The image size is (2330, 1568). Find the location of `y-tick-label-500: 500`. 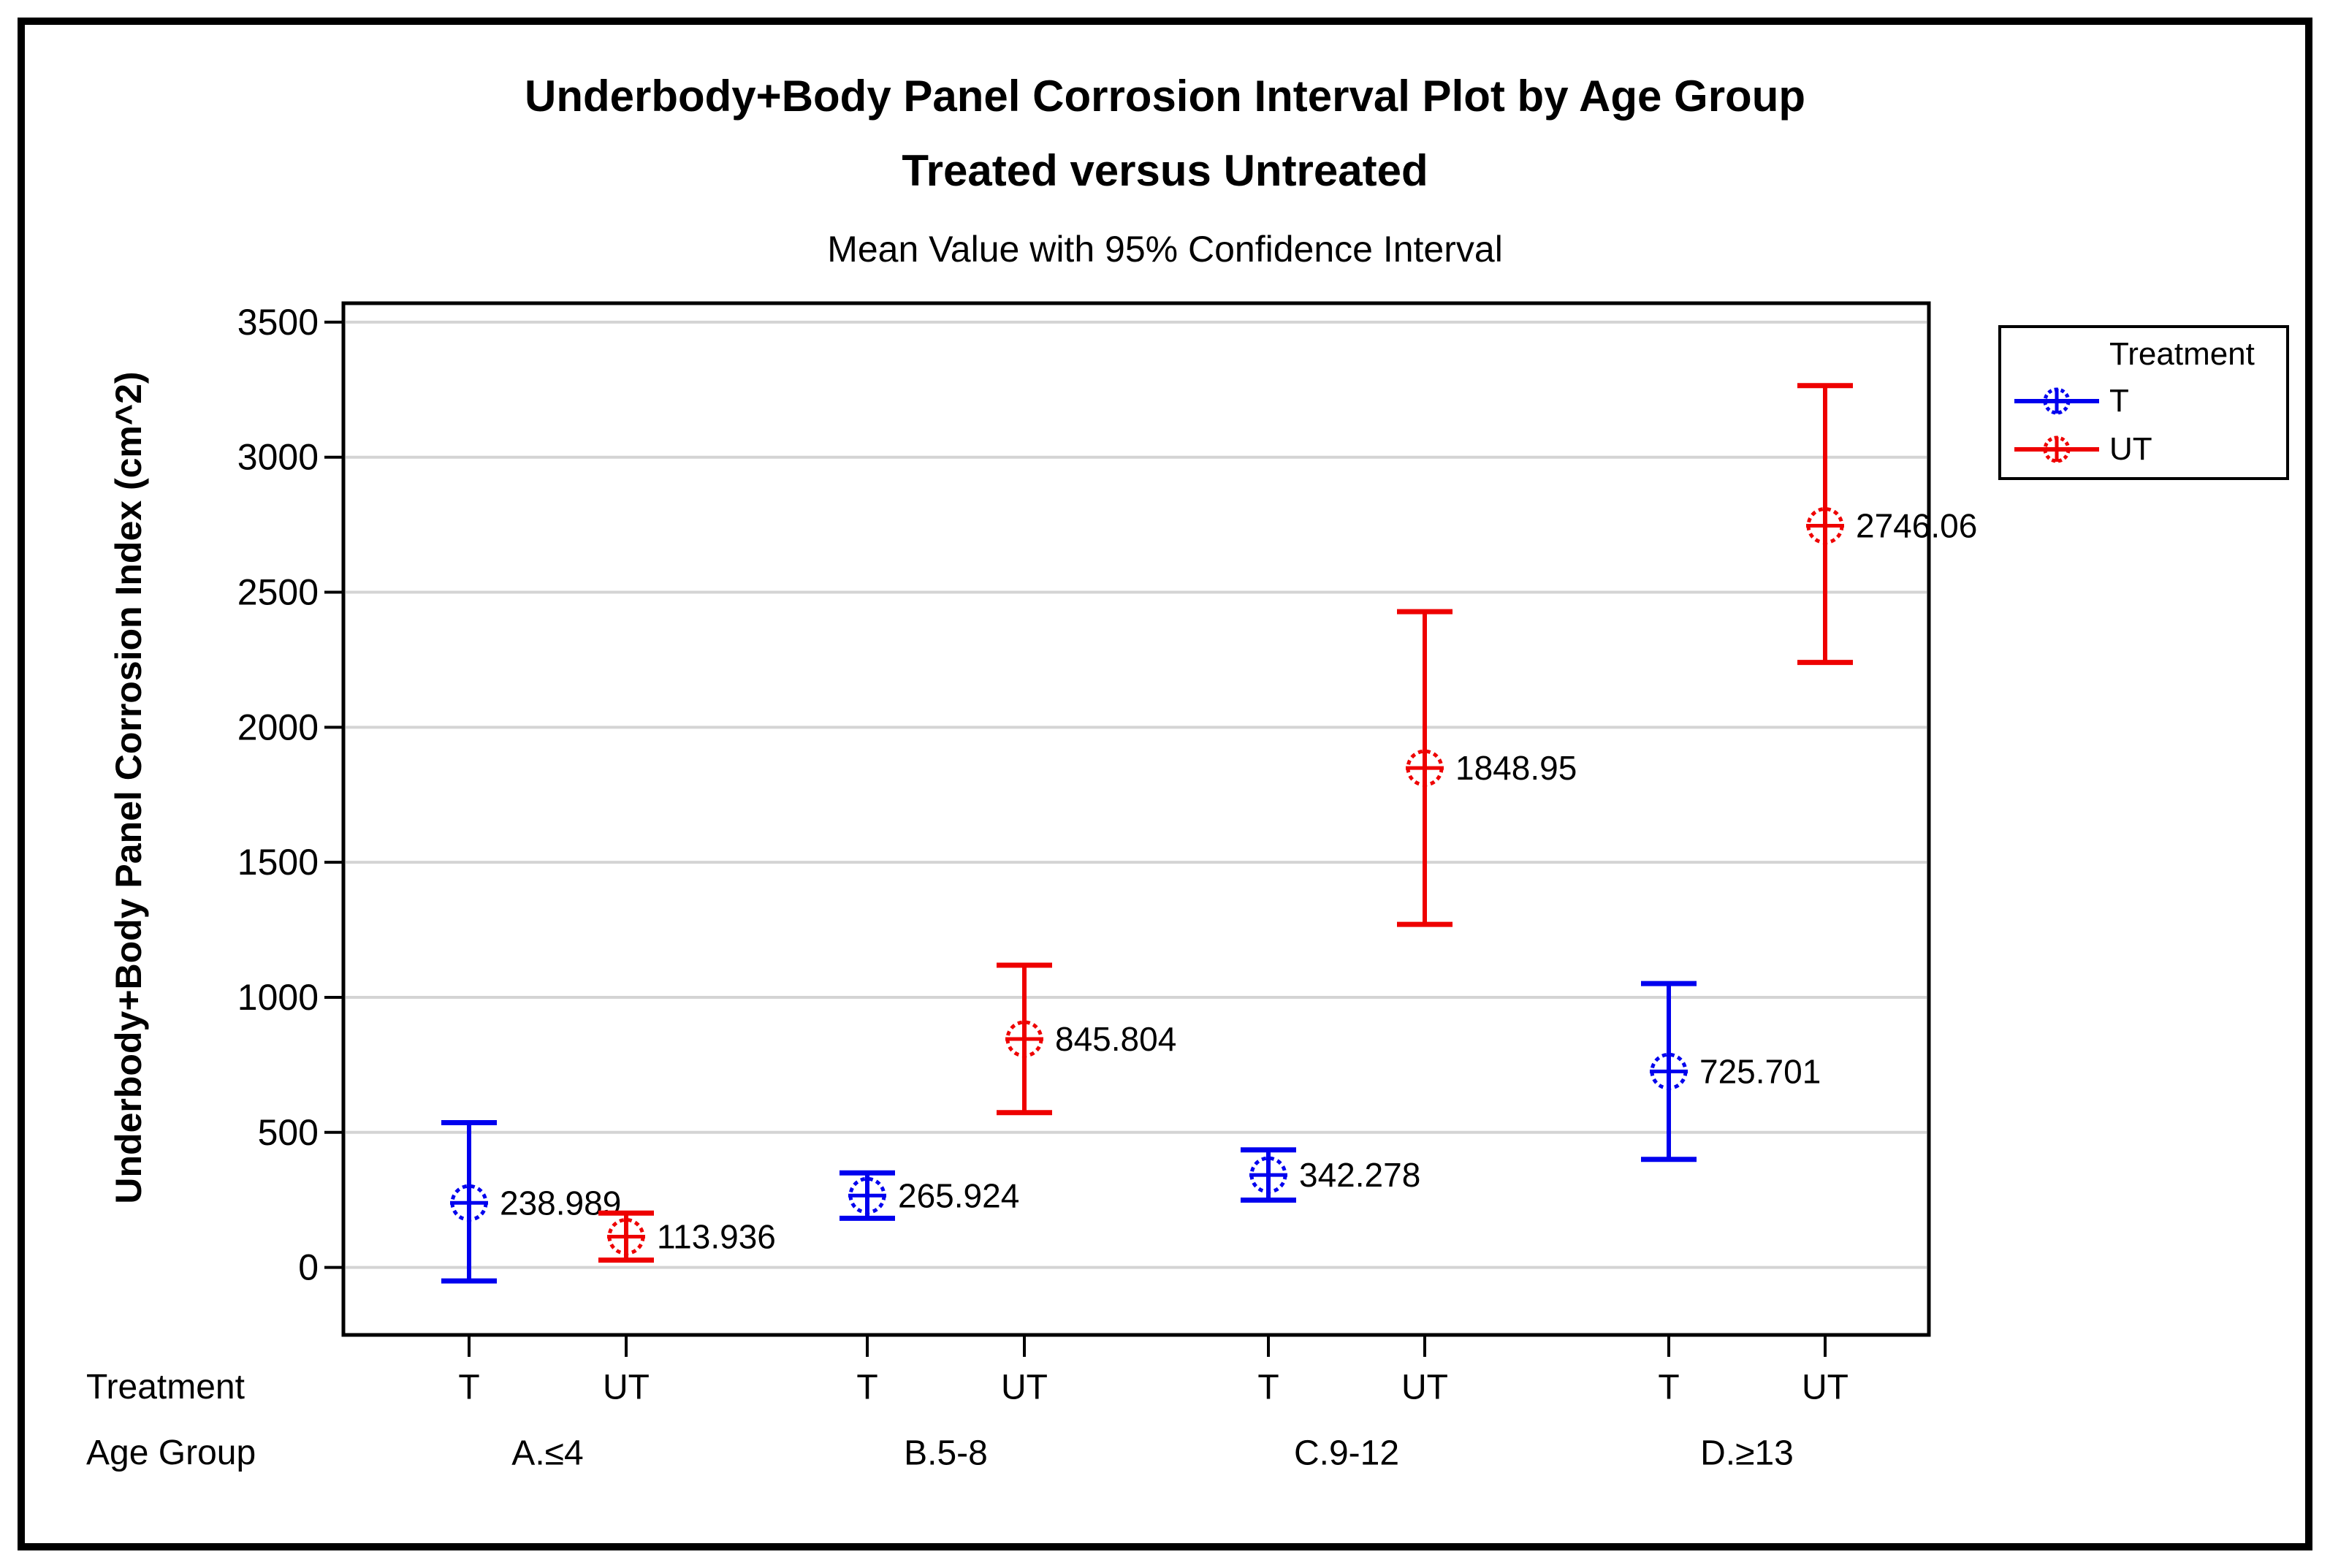

y-tick-label-500: 500 is located at coordinates (288, 1132).